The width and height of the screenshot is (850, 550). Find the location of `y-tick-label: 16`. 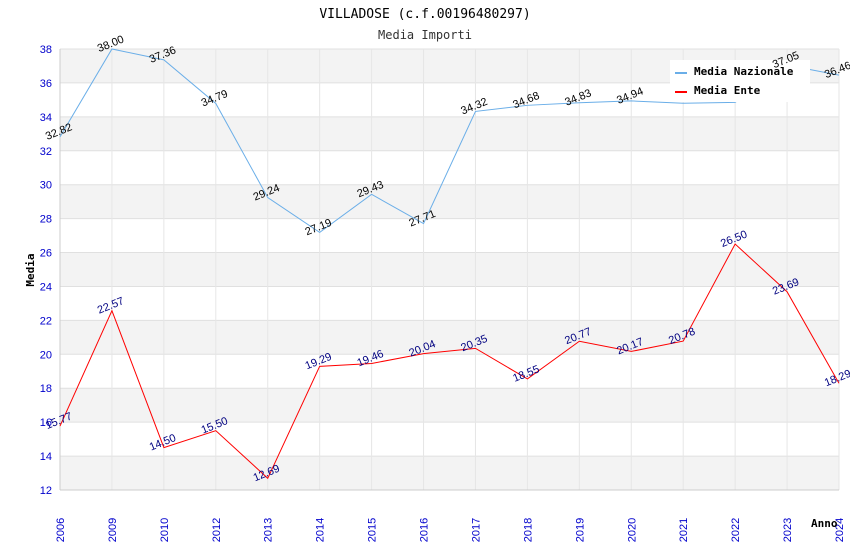

y-tick-label: 16 is located at coordinates (46, 423).